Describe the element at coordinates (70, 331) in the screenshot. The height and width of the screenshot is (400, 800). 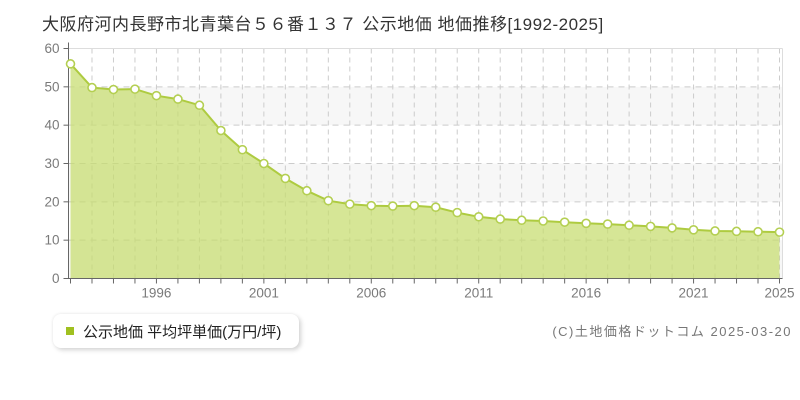
I see `legend-square-icon` at that location.